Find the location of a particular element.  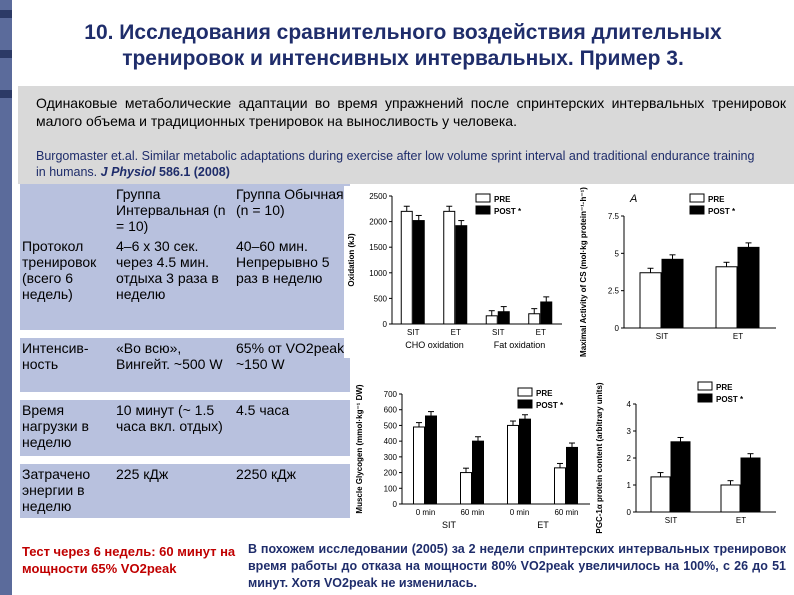

citation-journal: J Physiol is located at coordinates (128, 172).